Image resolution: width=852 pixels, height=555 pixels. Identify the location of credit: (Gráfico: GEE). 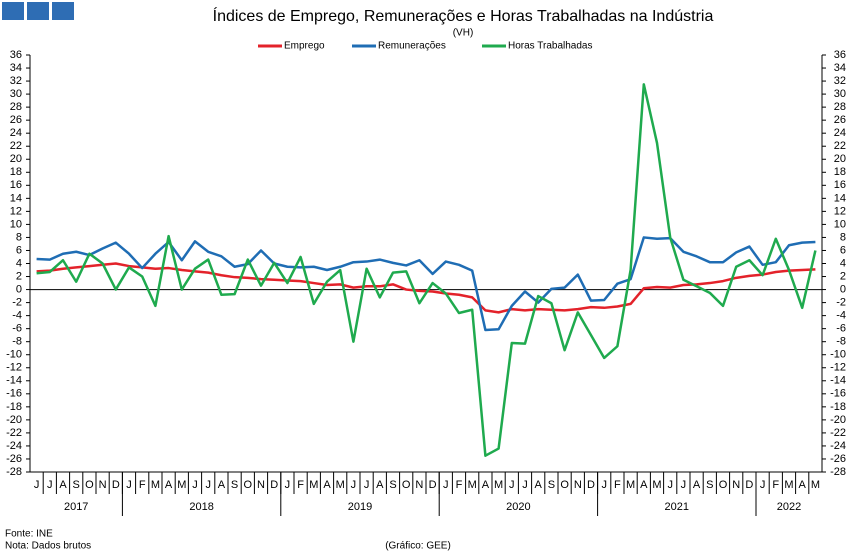
(418, 546).